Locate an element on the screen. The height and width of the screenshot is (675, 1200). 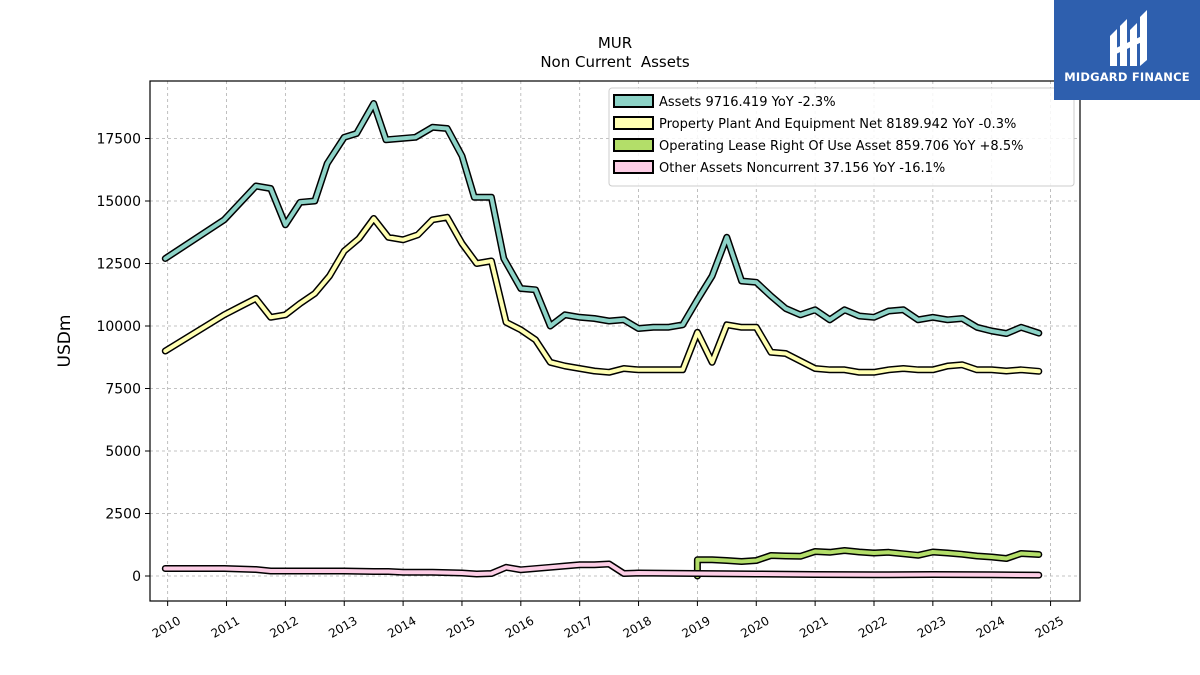
legend-label: Assets 9716.419 YoY -2.3% is located at coordinates (747, 102).